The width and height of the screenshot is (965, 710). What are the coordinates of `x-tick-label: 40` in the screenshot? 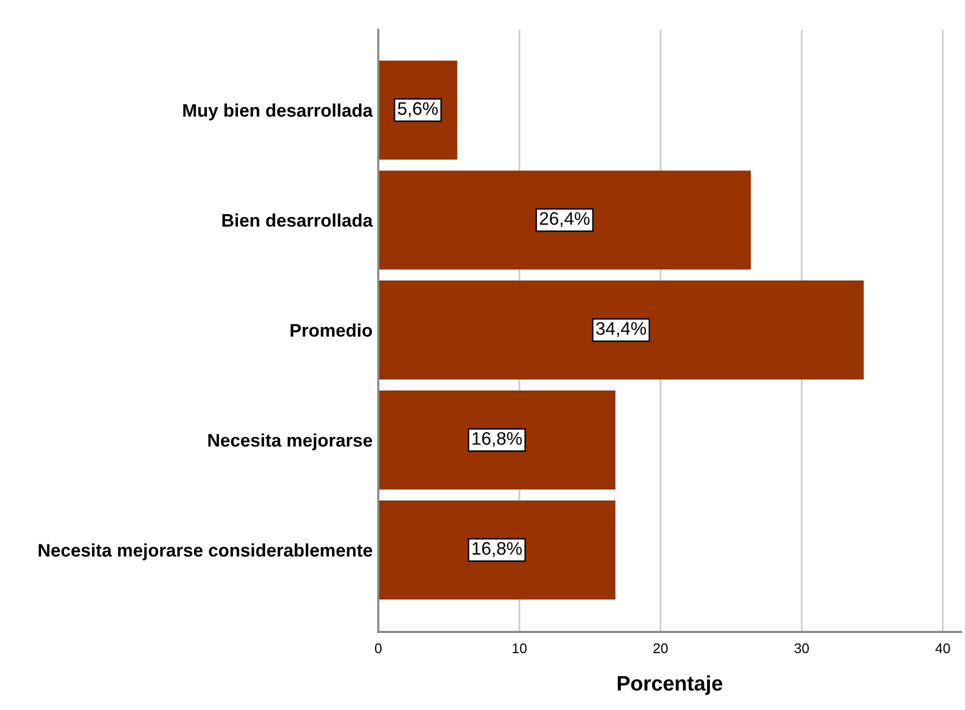 It's located at (942, 648).